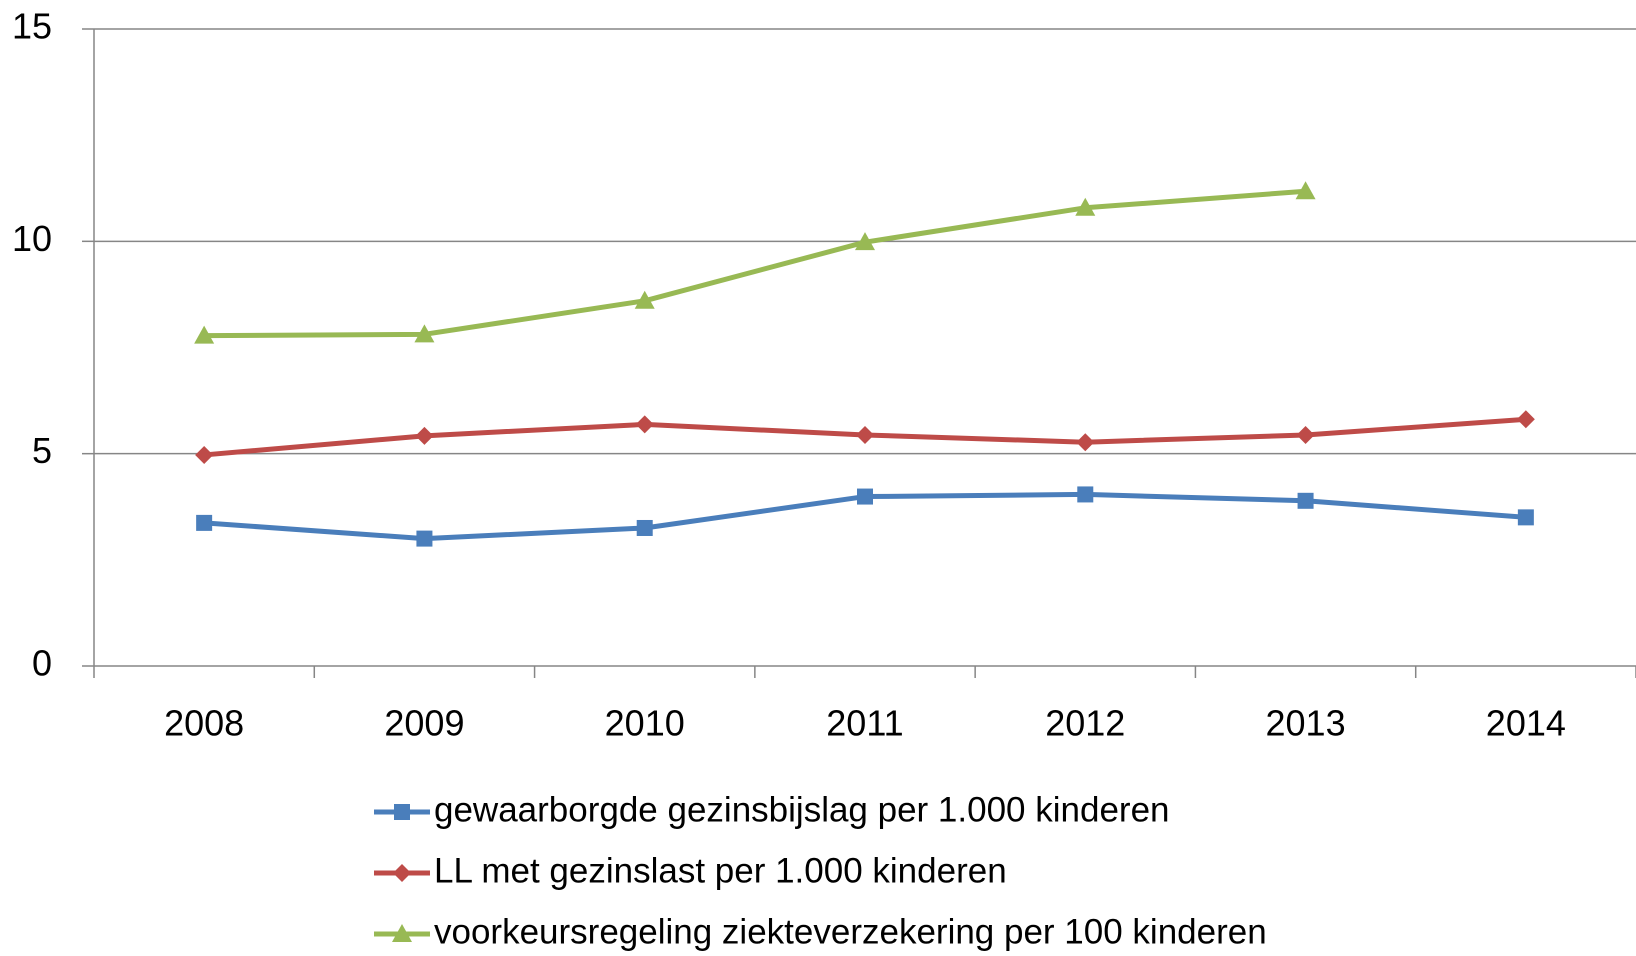 The height and width of the screenshot is (956, 1636). I want to click on x-tick-label: 2008, so click(204, 723).